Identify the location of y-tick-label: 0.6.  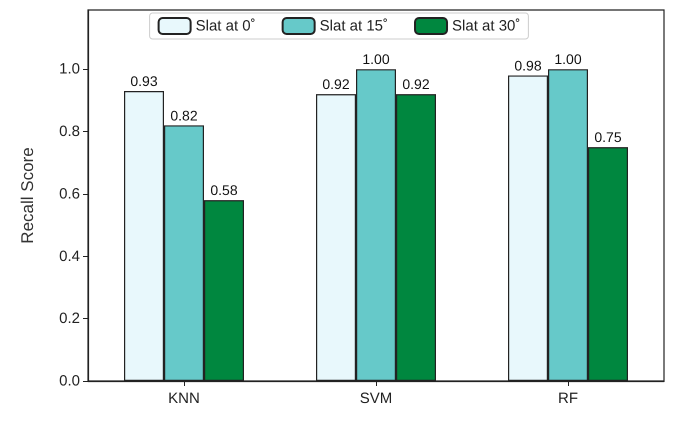
(69, 193).